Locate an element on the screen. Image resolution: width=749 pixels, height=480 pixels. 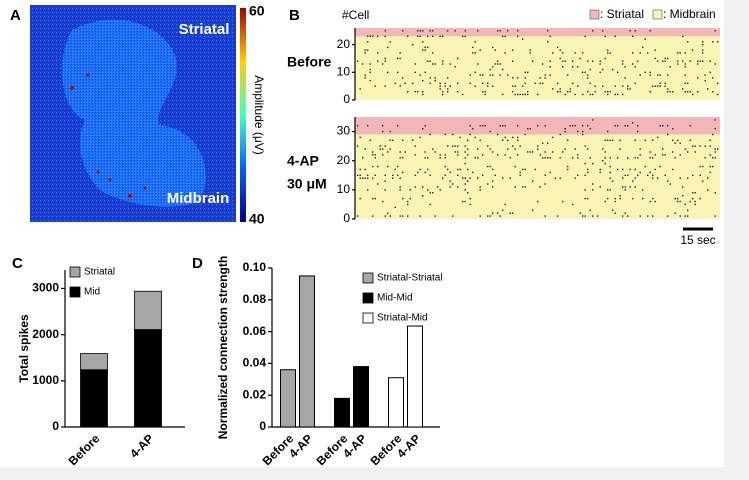
y-tick-label: 10 is located at coordinates (344, 189).